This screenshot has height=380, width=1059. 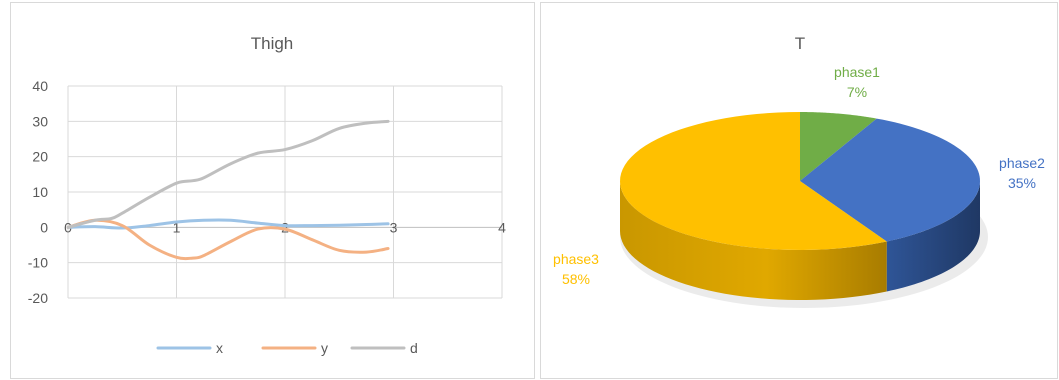 I want to click on legend-label-y: y, so click(x=324, y=348).